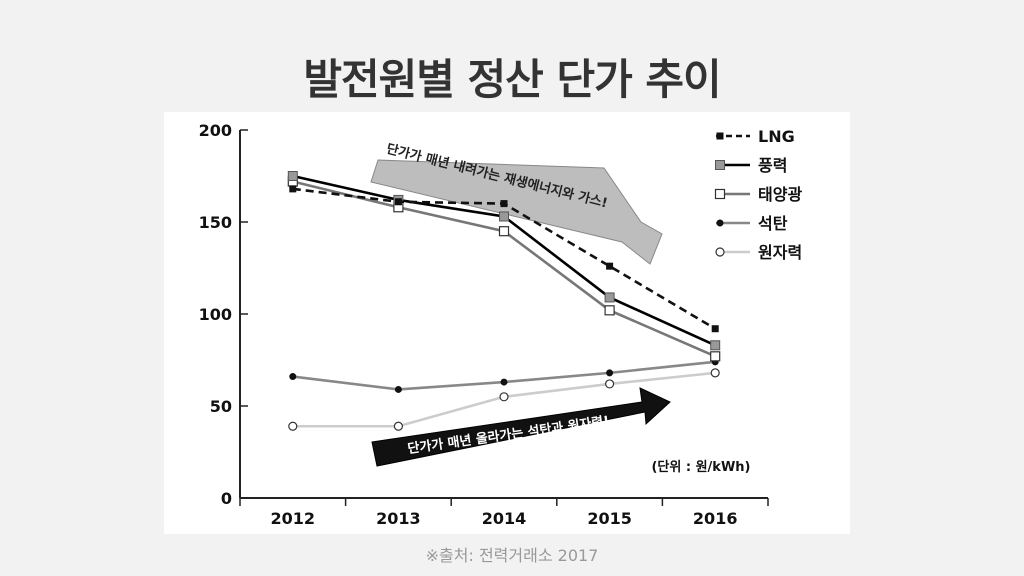  What do you see at coordinates (773, 223) in the screenshot?
I see `legend-label: 석탄` at bounding box center [773, 223].